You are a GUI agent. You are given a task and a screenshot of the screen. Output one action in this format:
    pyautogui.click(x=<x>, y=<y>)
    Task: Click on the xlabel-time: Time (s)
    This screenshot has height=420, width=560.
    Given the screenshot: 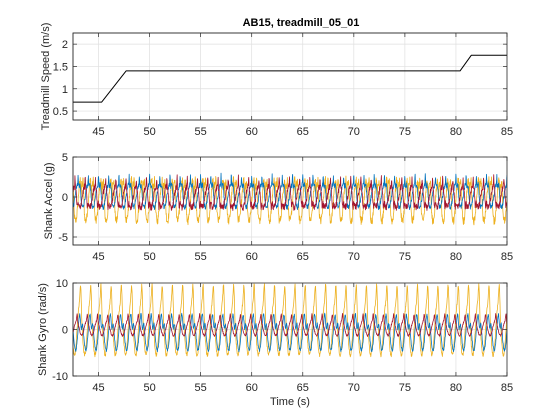 What is the action you would take?
    pyautogui.click(x=290, y=402)
    